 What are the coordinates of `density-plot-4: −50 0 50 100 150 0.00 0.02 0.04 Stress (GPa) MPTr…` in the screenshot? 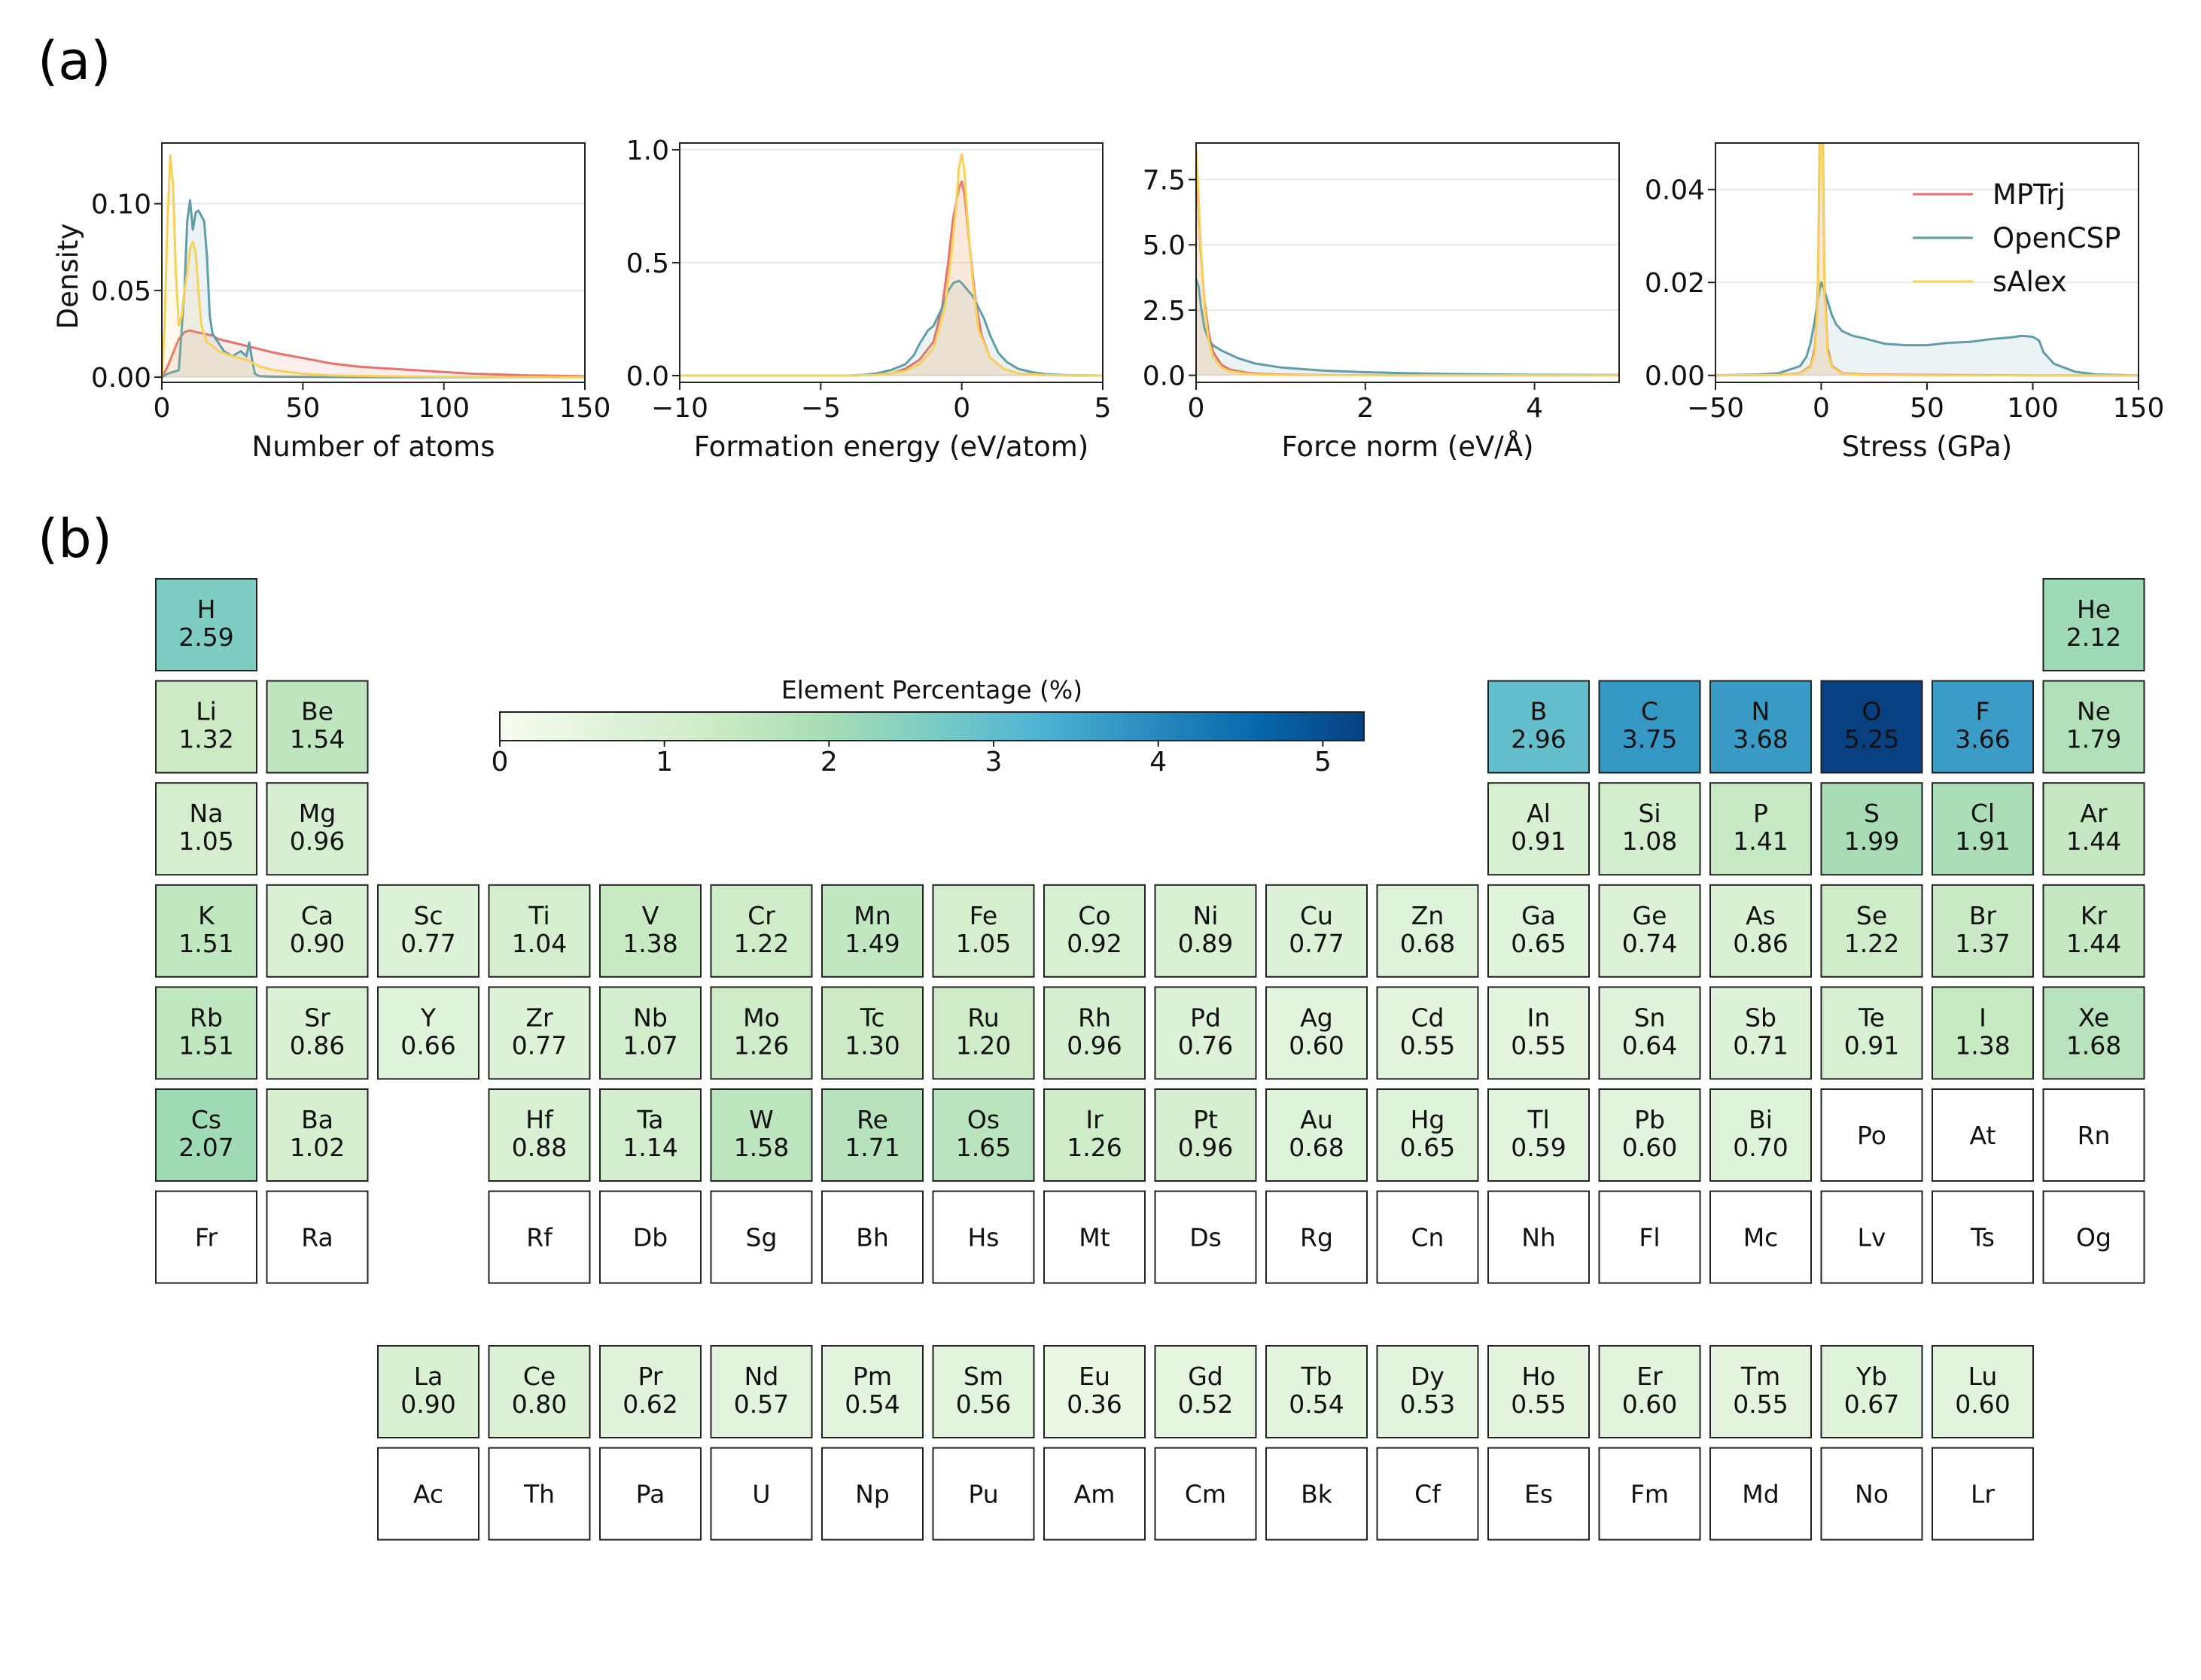 It's located at (1905, 302).